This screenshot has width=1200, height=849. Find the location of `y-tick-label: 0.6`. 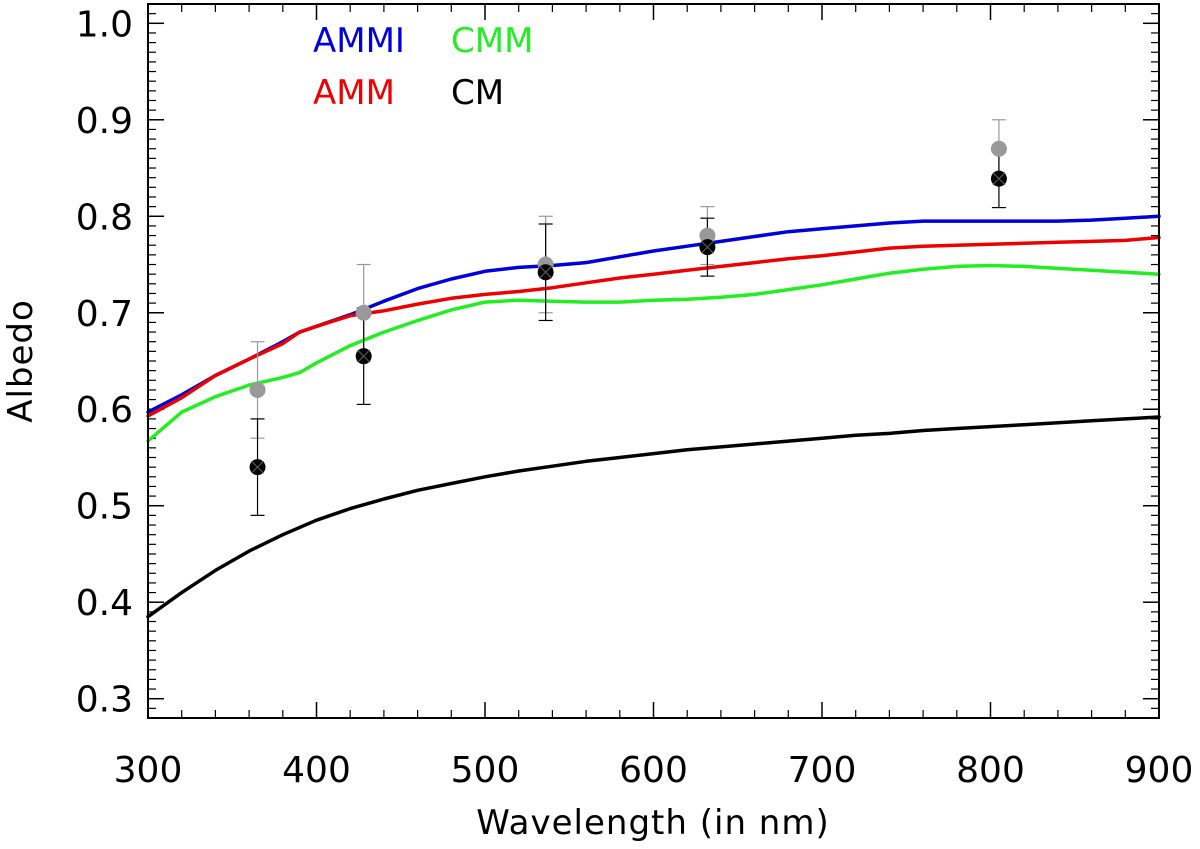

y-tick-label: 0.6 is located at coordinates (104, 410).